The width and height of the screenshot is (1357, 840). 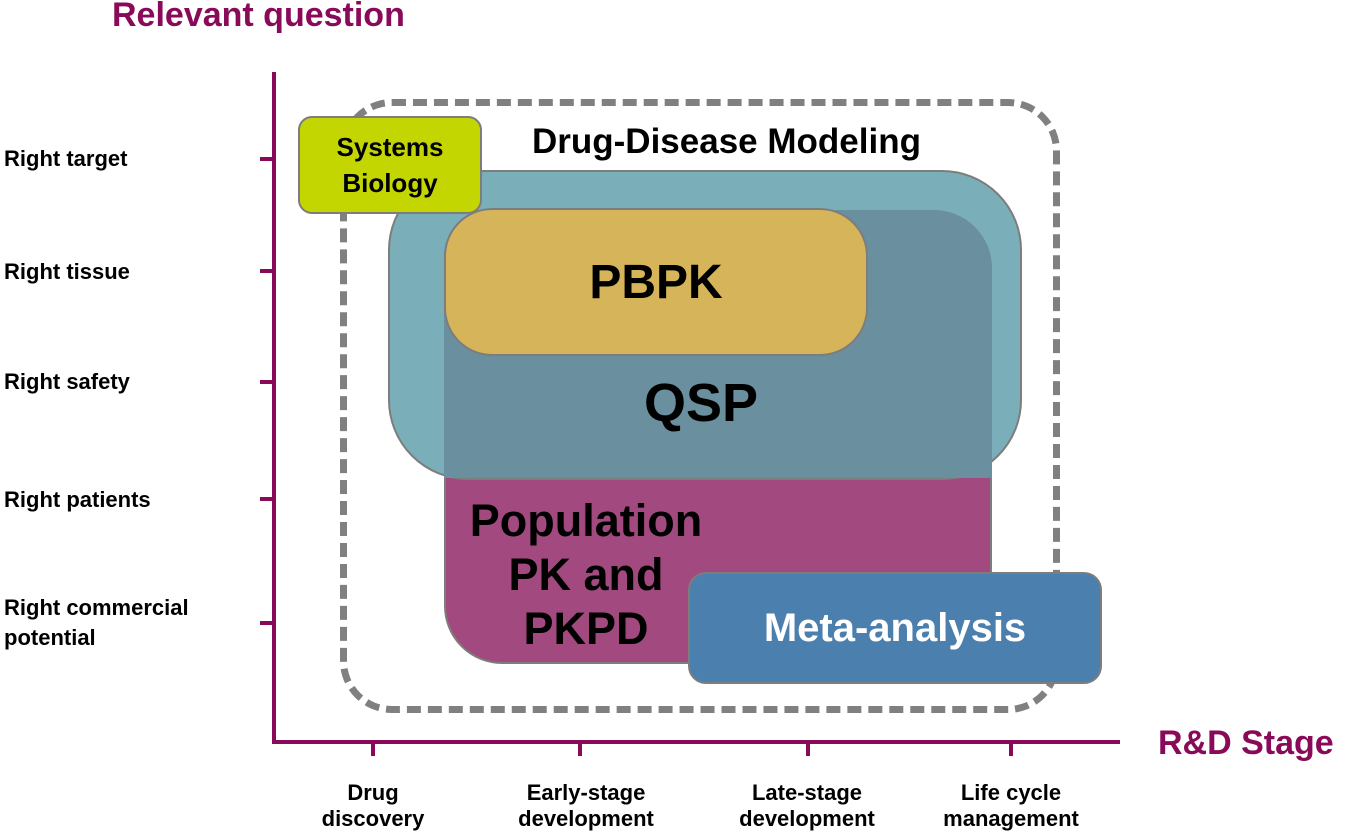 I want to click on x-tick-drug-discovery, so click(x=373, y=749).